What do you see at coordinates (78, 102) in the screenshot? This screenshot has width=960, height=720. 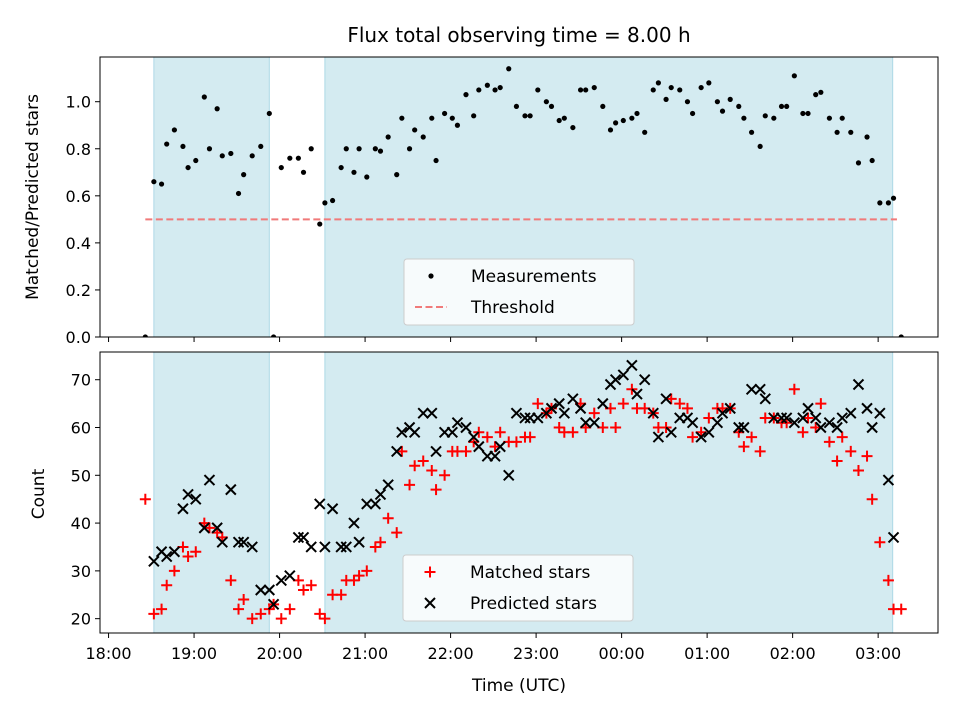 I see `y-tick-label: 1.0` at bounding box center [78, 102].